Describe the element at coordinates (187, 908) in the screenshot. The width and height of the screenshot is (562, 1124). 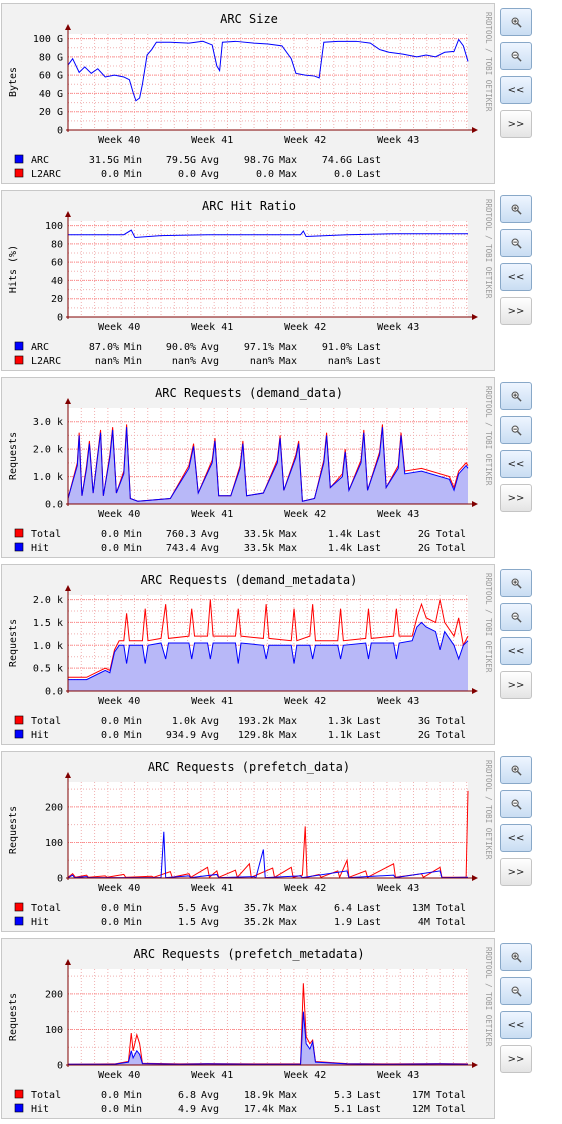
I see `legend-text: 5.5` at that location.